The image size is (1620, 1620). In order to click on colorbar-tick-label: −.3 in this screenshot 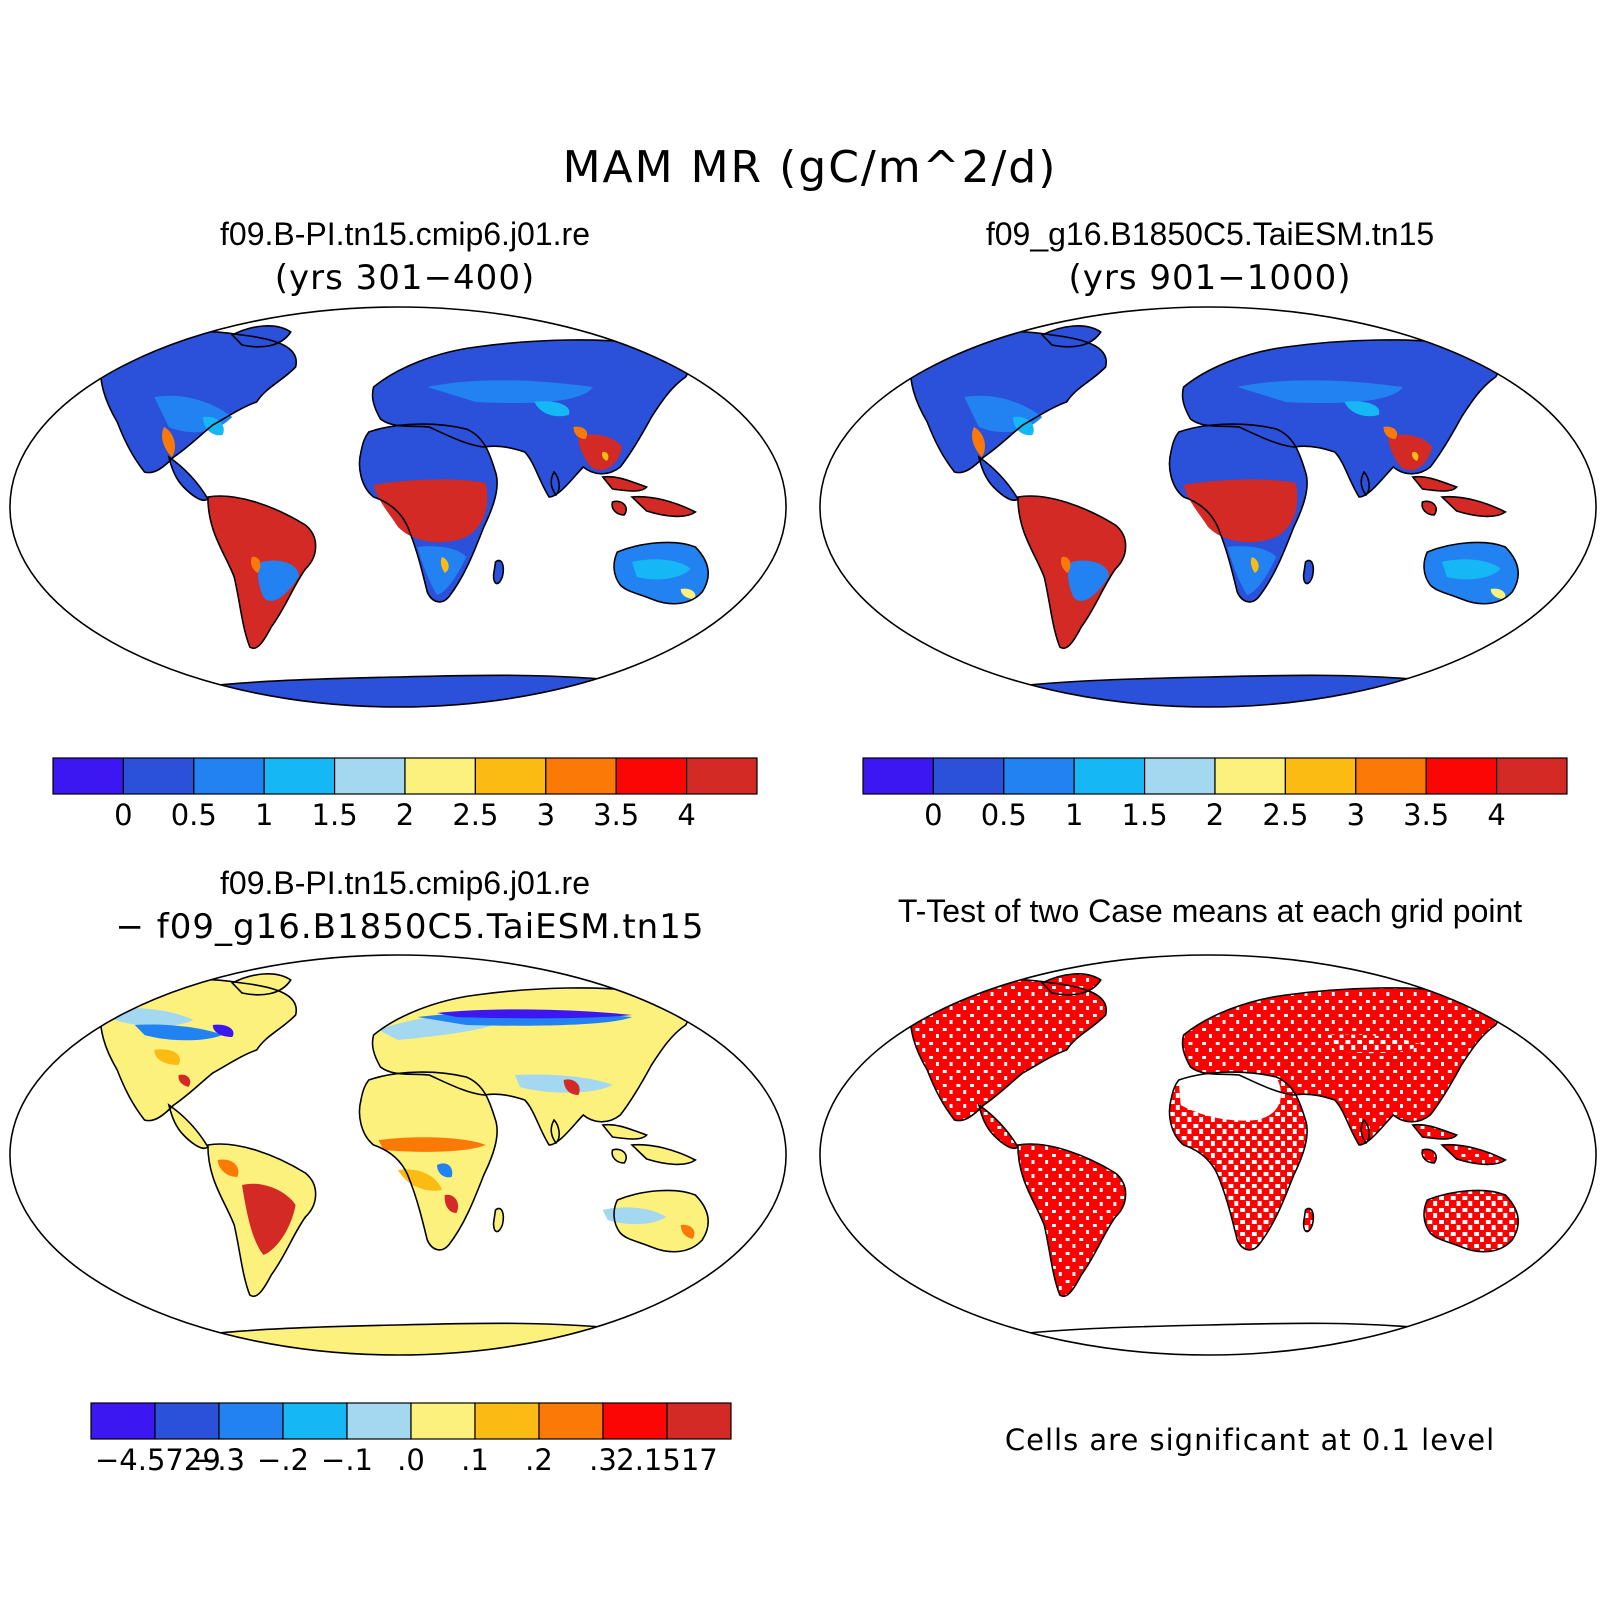, I will do `click(219, 1460)`.